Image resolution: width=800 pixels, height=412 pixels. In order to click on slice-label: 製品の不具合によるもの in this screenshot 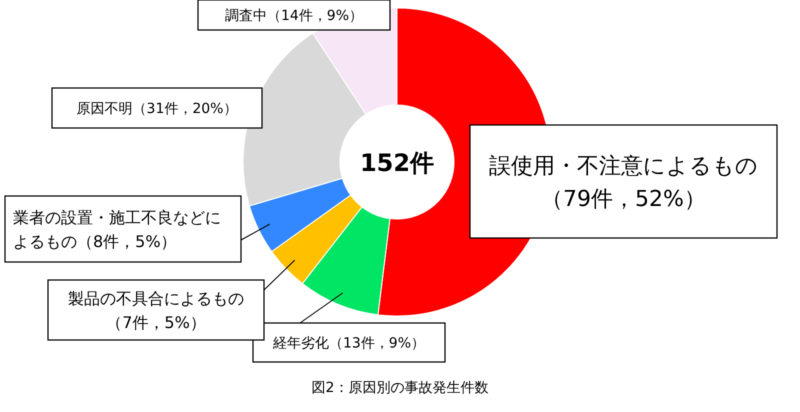, I will do `click(156, 298)`.